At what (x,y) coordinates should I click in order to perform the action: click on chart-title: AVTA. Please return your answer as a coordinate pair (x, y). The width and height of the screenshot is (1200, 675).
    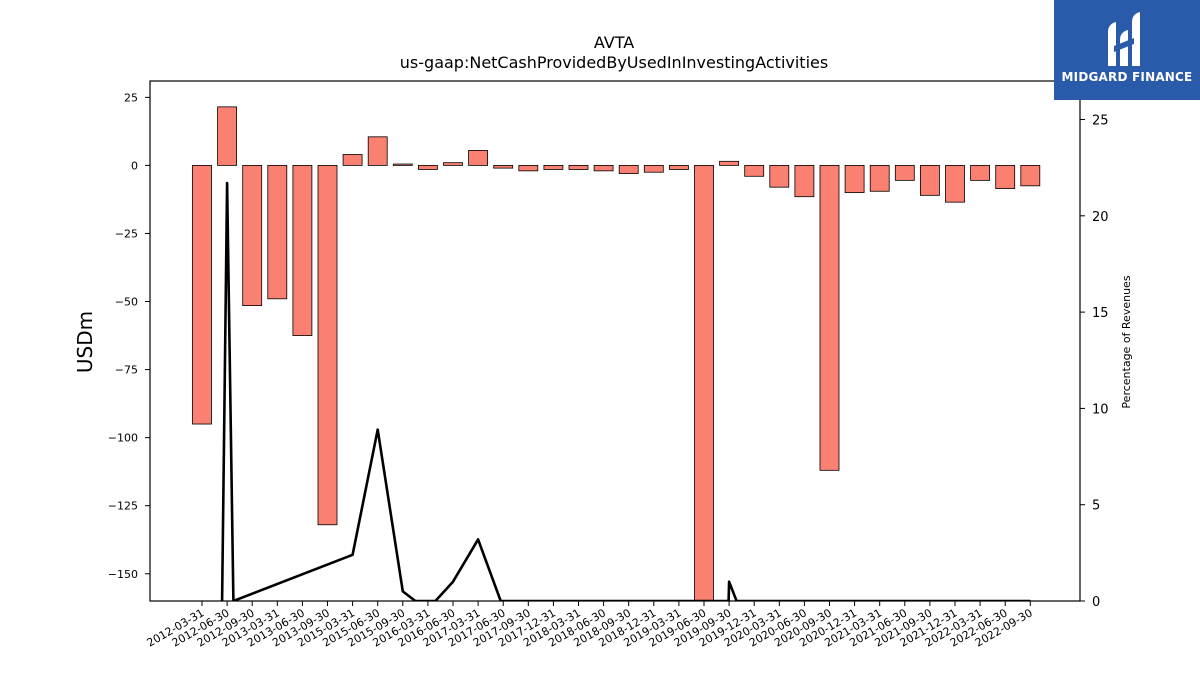
    Looking at the image, I should click on (614, 42).